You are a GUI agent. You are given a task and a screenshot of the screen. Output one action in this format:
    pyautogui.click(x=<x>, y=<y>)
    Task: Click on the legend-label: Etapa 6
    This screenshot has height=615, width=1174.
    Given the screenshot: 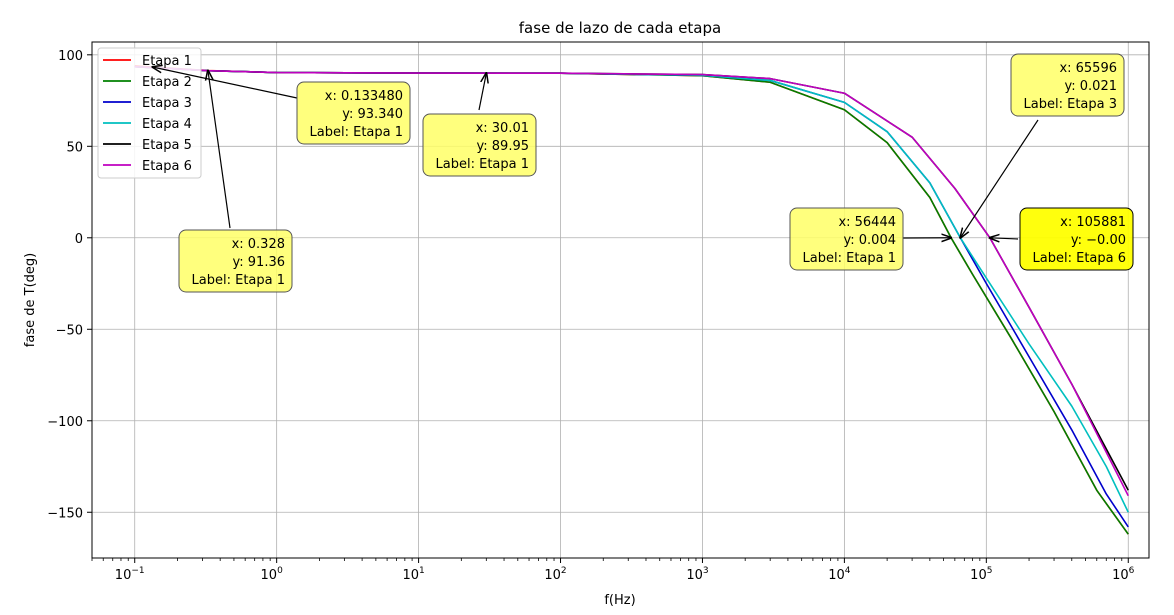 What is the action you would take?
    pyautogui.click(x=167, y=166)
    